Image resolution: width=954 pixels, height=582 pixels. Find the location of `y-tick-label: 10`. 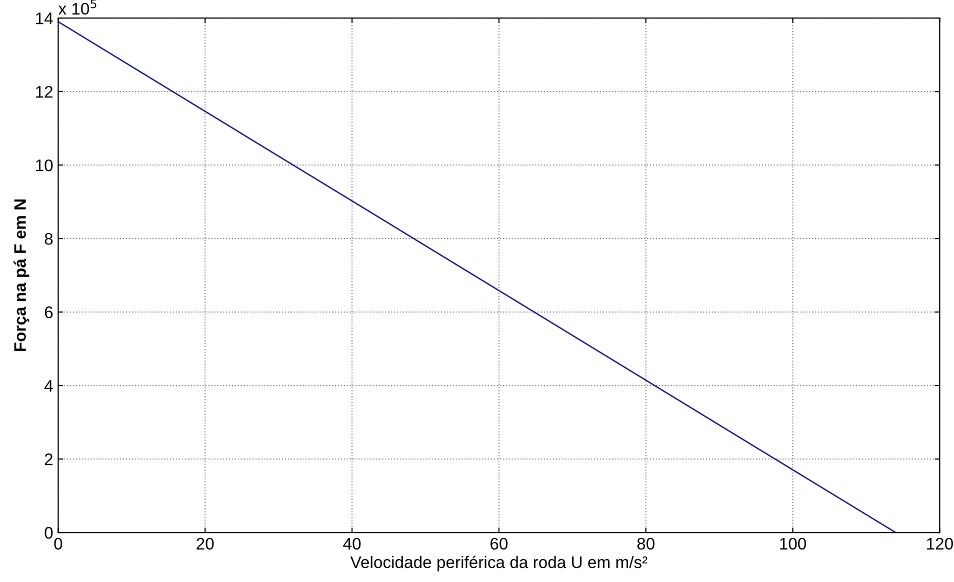

y-tick-label: 10 is located at coordinates (44, 165).